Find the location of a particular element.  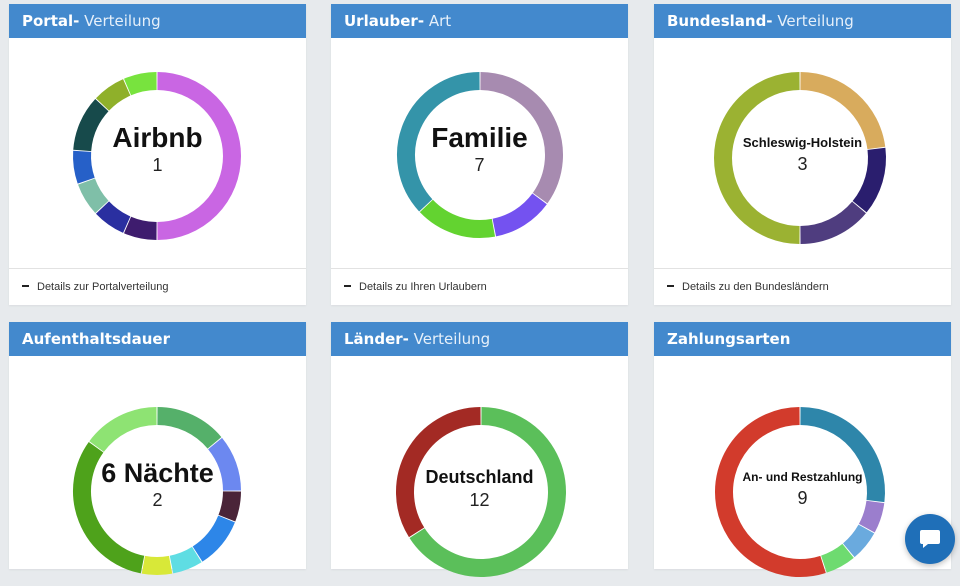

donut-center: 6 Nächte 2 is located at coordinates (157, 484).